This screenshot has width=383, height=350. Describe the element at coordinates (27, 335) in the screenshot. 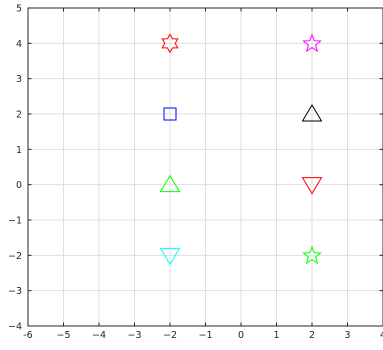

I see `x-tick-label: -6` at that location.